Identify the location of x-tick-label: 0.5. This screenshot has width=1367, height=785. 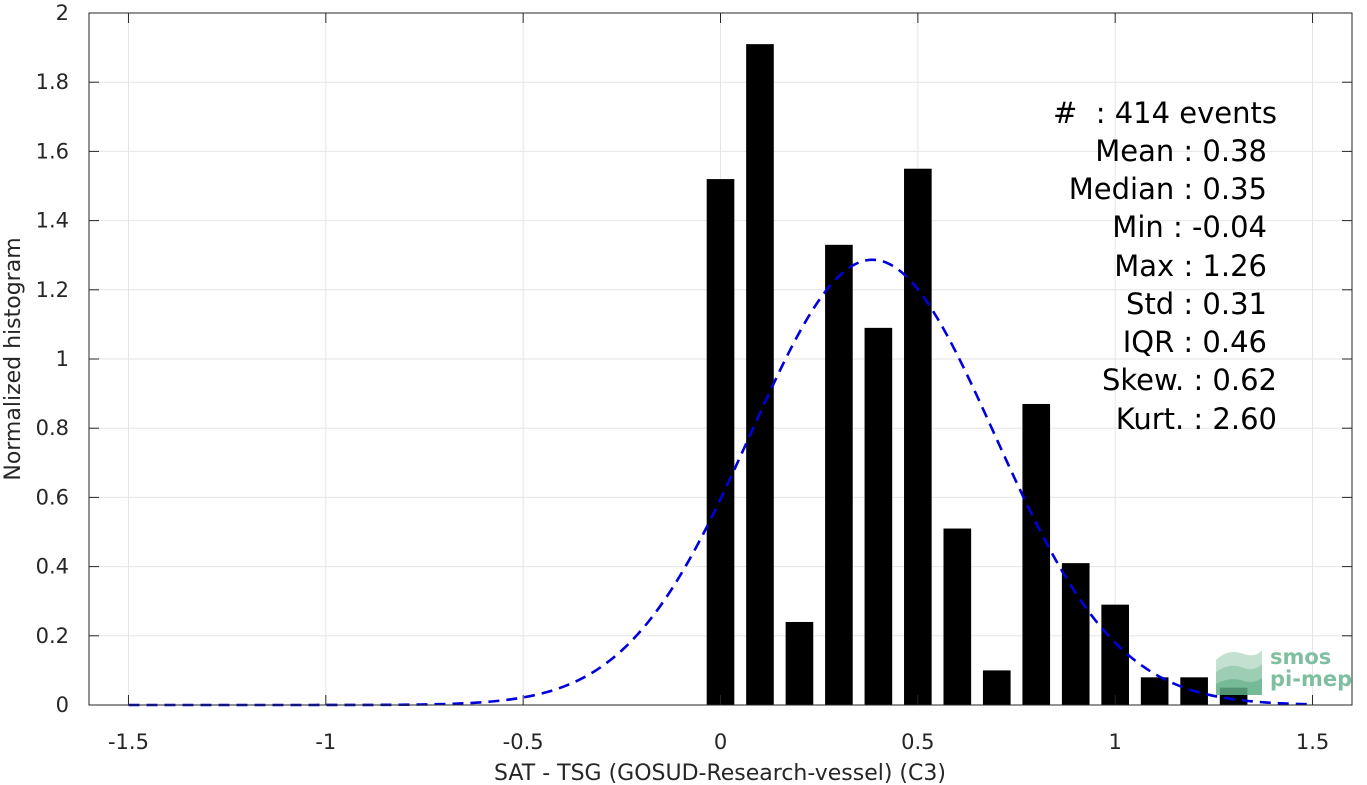
(917, 742).